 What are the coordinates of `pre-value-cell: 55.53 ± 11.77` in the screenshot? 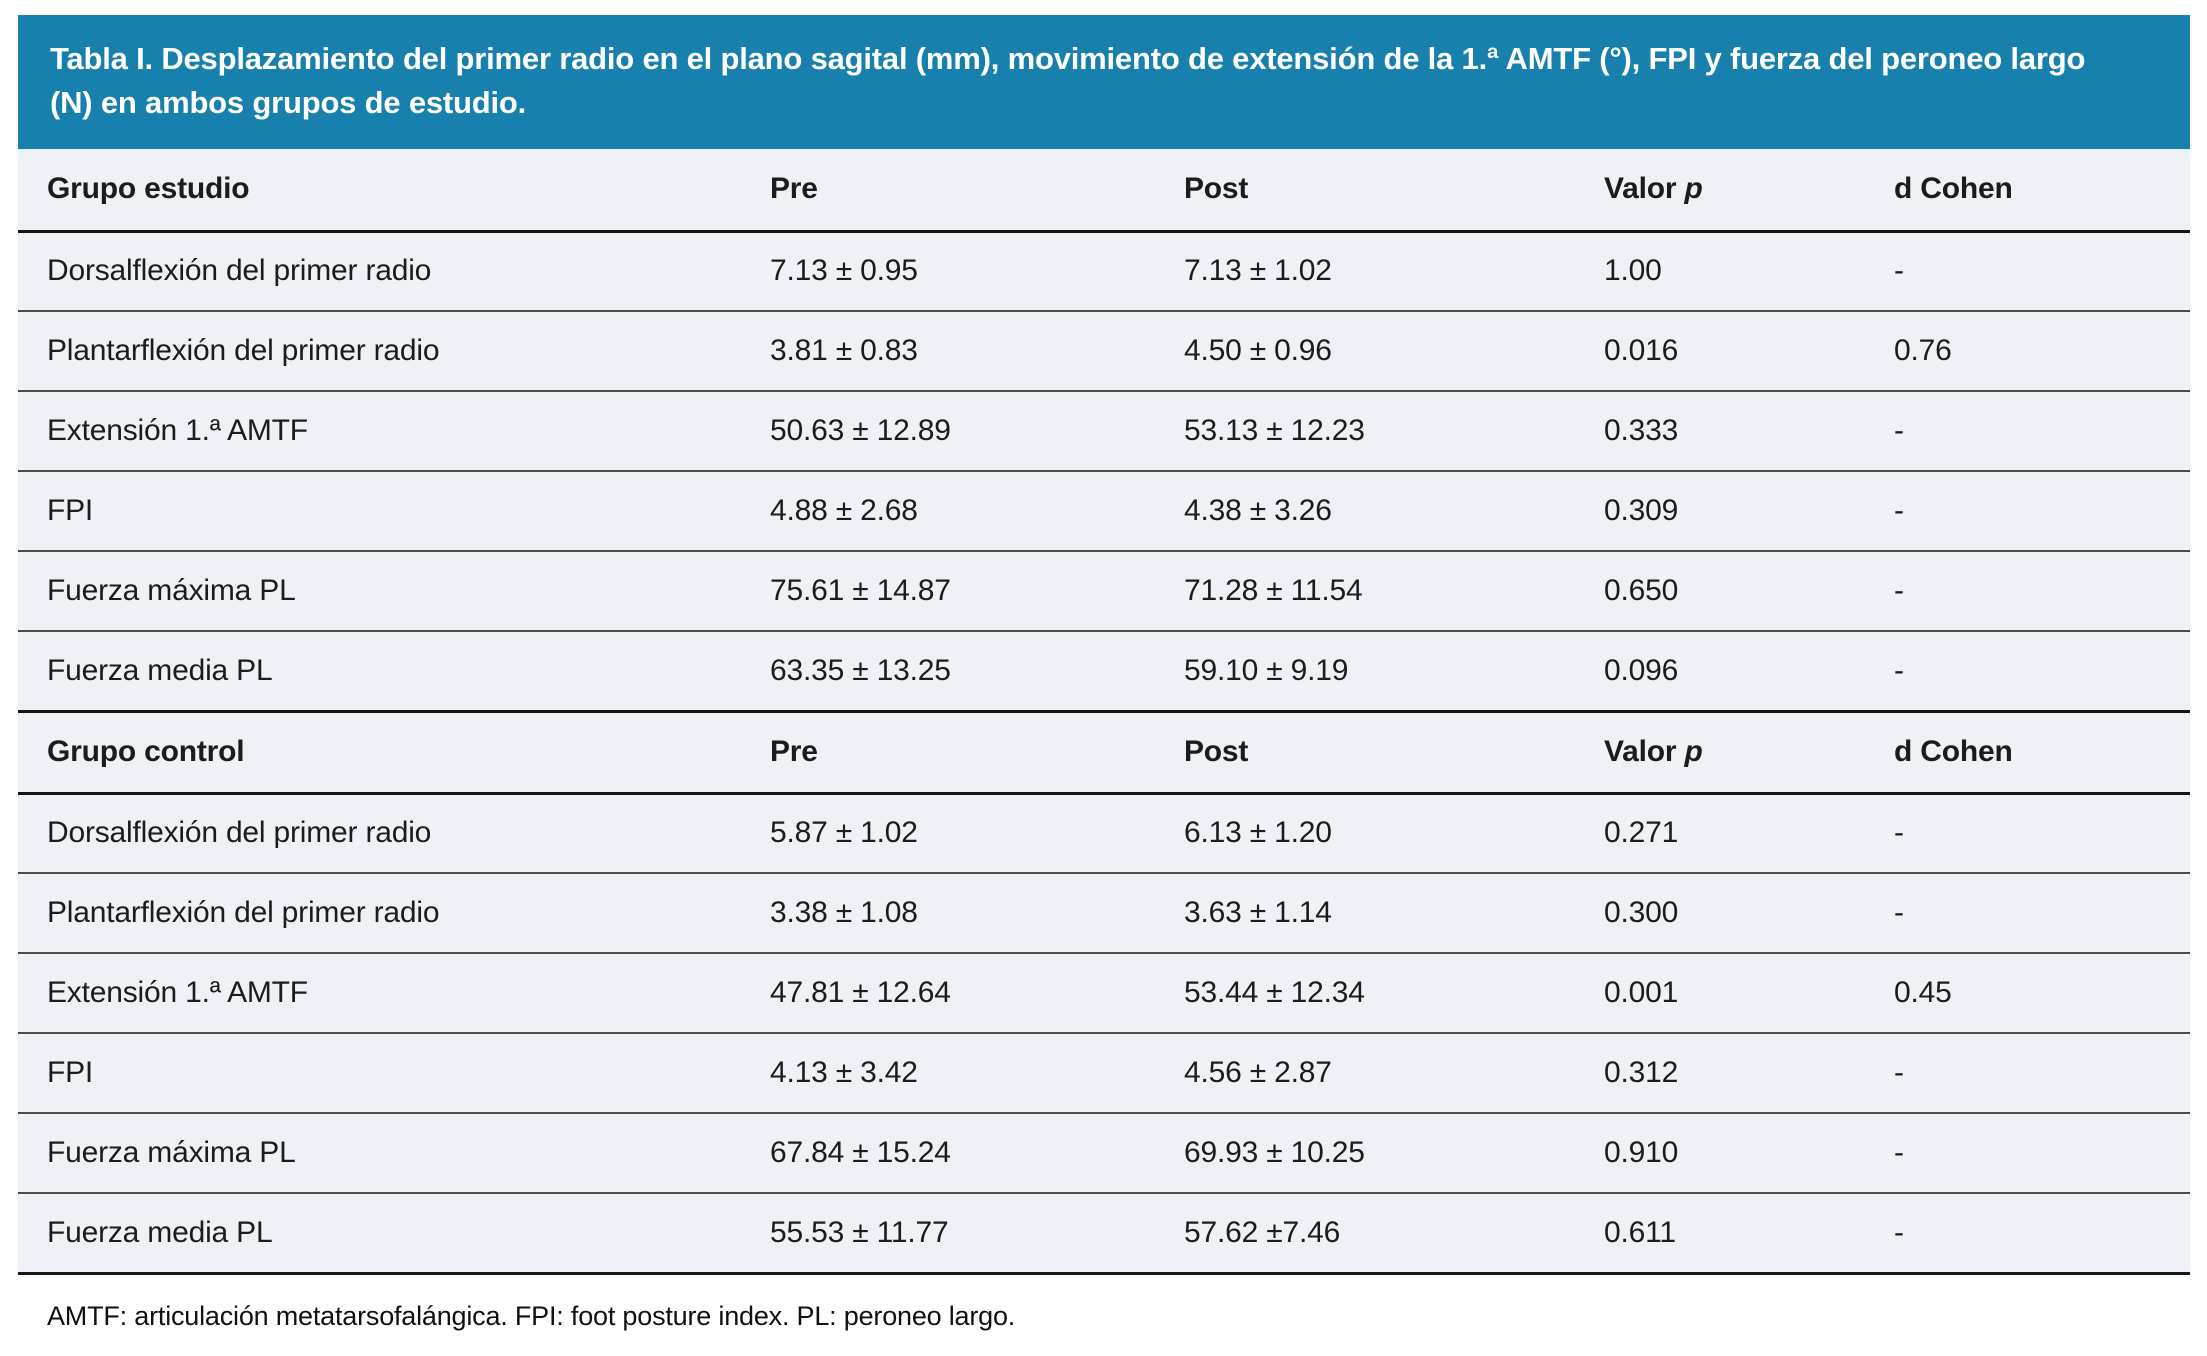 It's located at (977, 1234).